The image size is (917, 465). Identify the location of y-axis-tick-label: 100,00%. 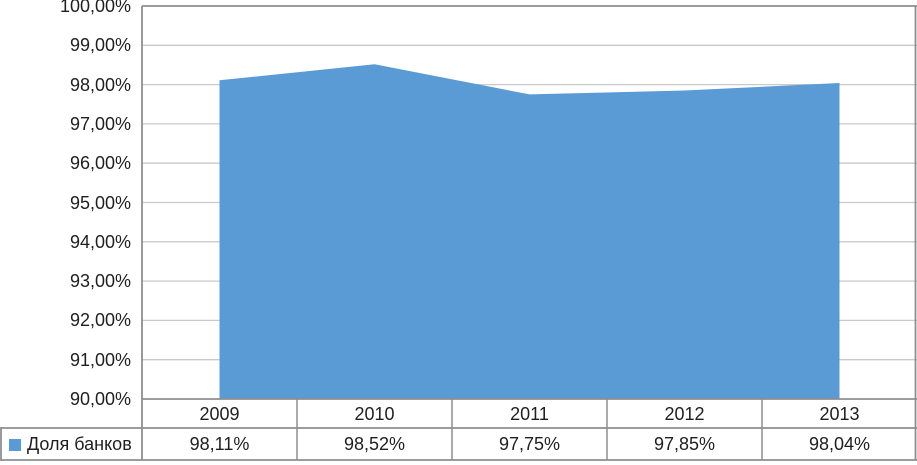
(95, 8).